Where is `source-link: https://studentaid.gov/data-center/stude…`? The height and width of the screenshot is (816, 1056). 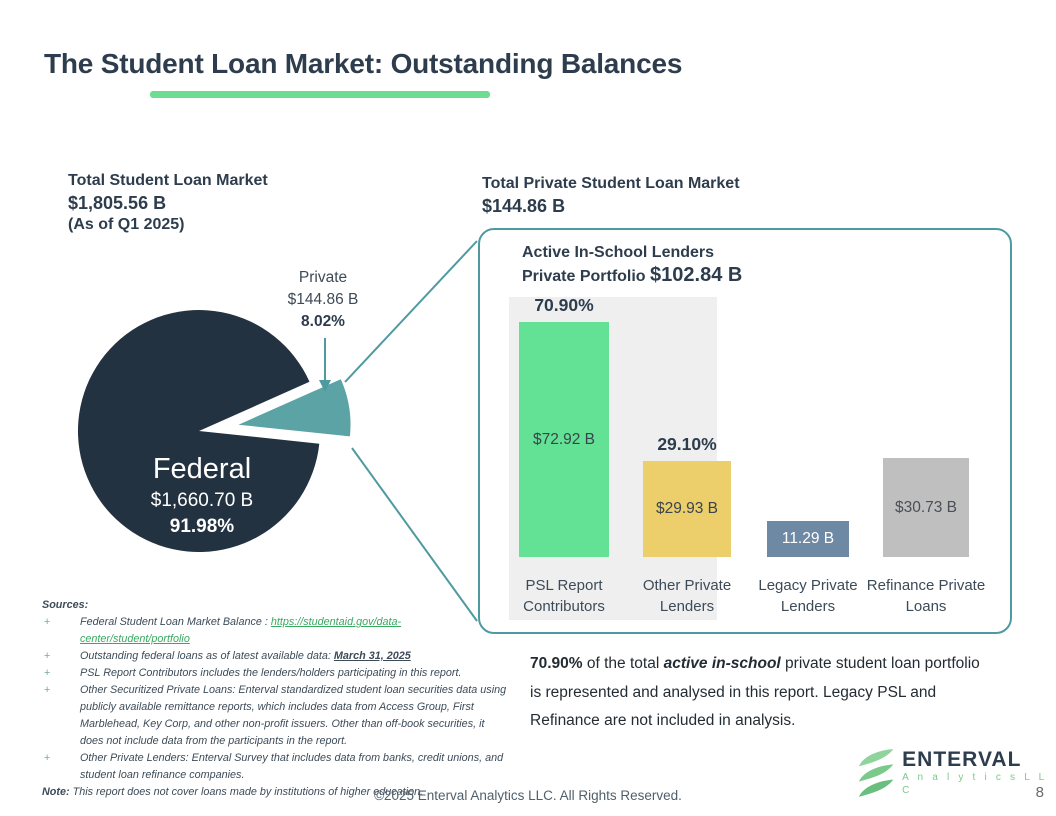
source-link: https://studentaid.gov/data-center/stude… is located at coordinates (241, 630).